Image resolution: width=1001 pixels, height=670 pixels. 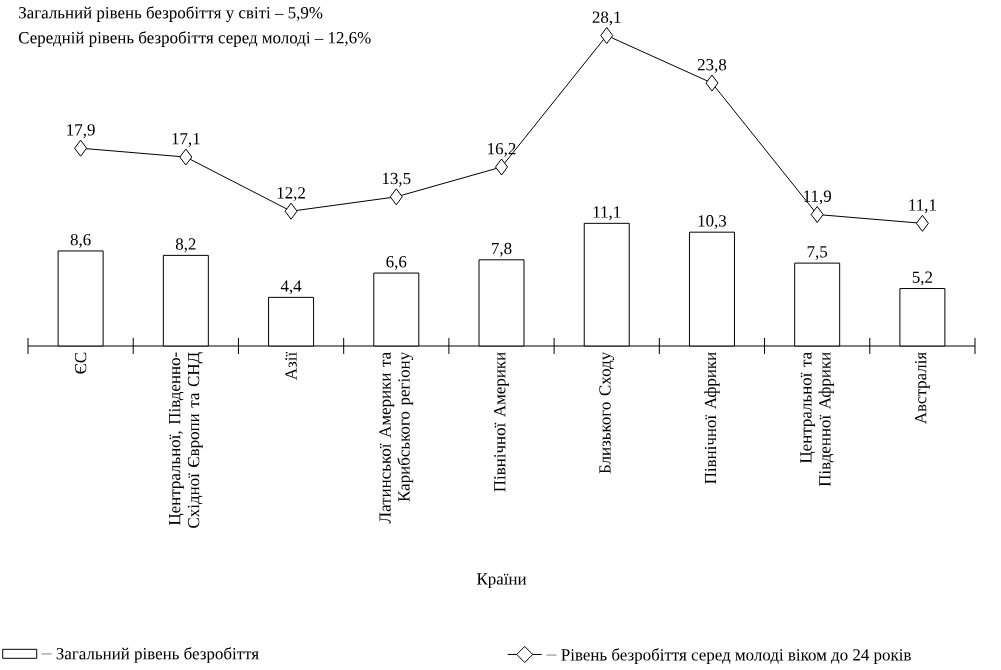 What do you see at coordinates (291, 287) in the screenshot?
I see `data-label: 4,4` at bounding box center [291, 287].